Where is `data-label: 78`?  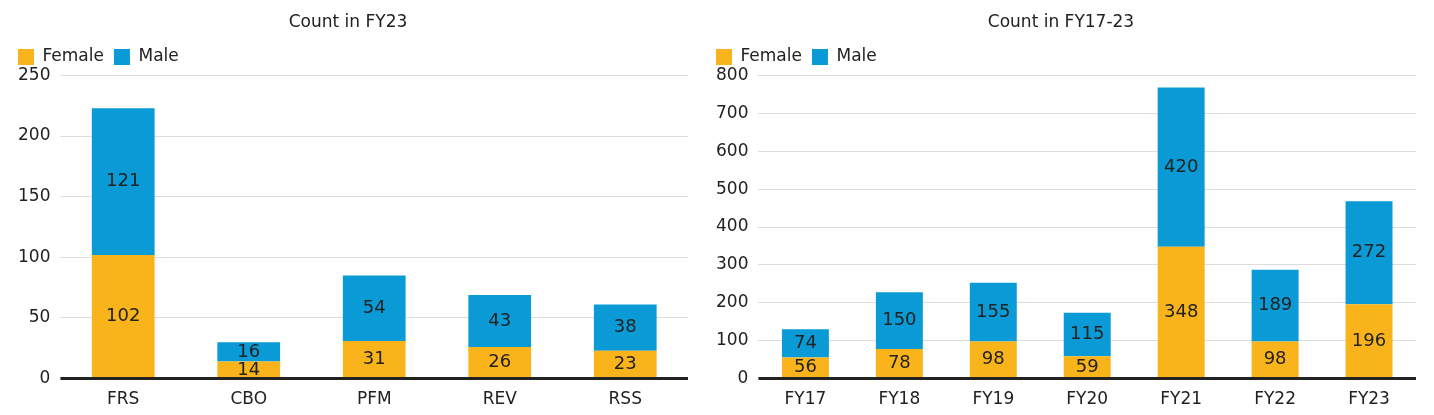 data-label: 78 is located at coordinates (899, 362).